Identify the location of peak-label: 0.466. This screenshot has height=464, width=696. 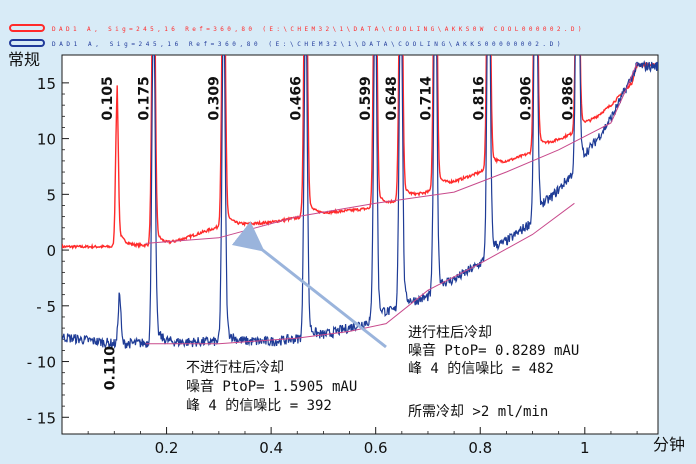
(297, 98).